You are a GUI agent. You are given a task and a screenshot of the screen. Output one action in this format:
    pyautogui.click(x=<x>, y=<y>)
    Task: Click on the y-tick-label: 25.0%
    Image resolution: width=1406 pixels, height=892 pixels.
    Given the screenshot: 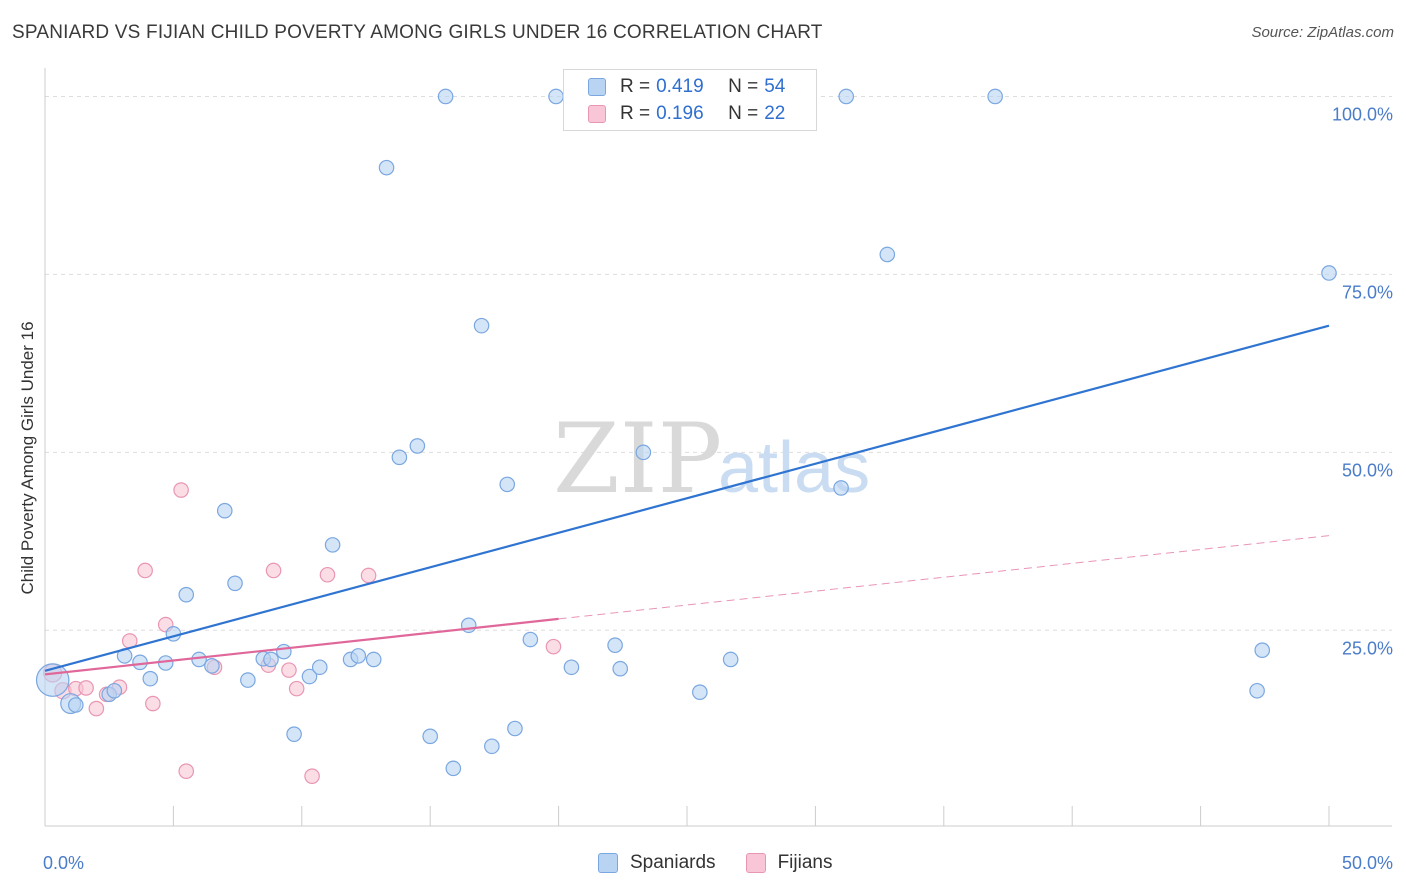 What is the action you would take?
    pyautogui.click(x=1367, y=648)
    